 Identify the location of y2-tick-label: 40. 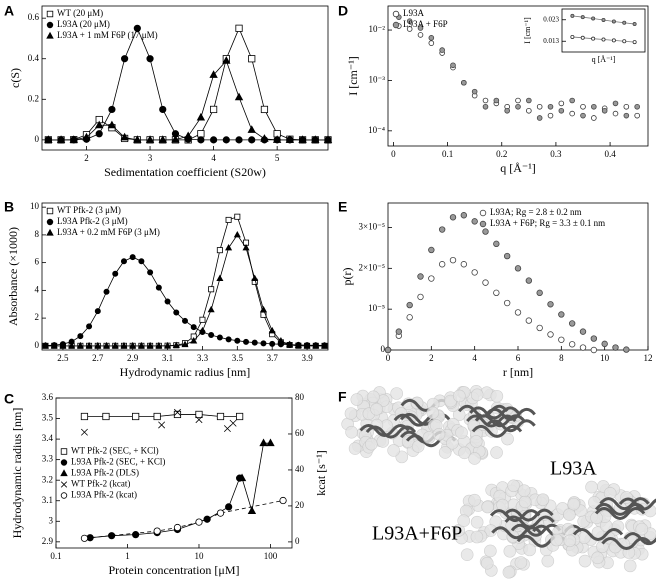
(300, 469).